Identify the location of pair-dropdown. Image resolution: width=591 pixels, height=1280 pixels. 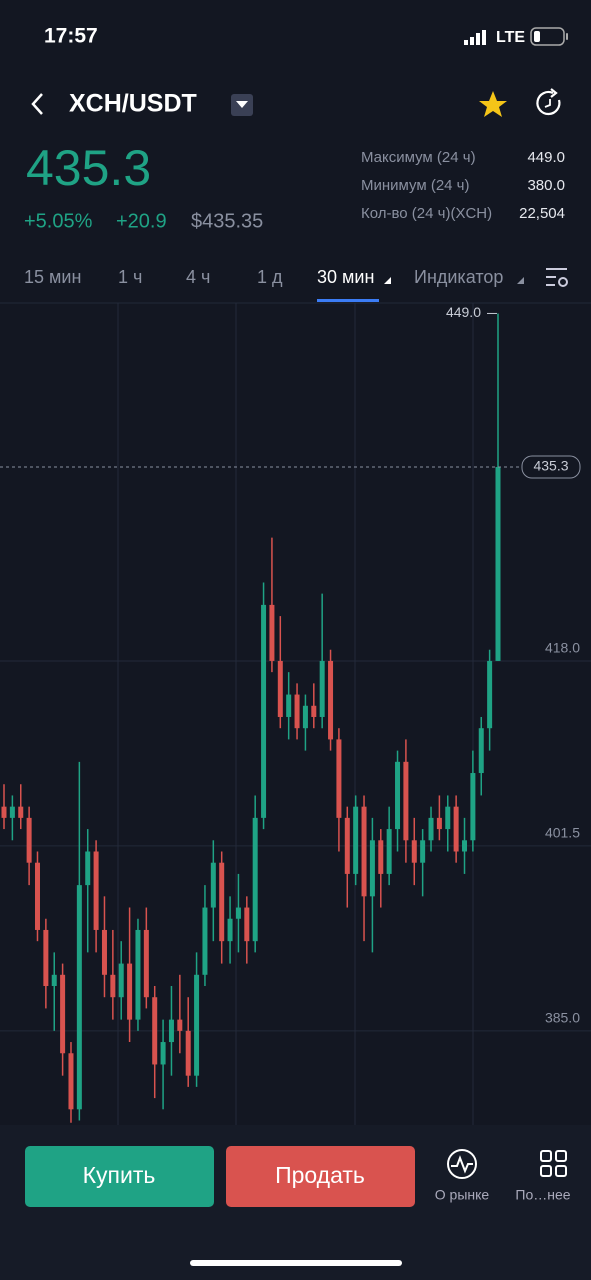
(242, 105).